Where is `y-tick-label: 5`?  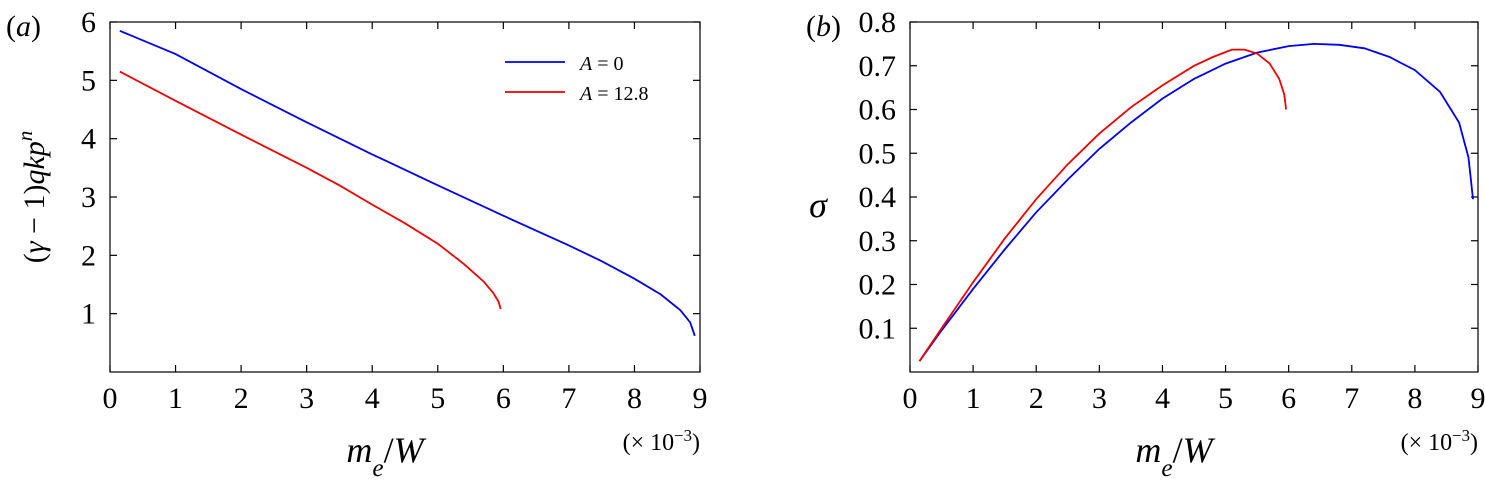 y-tick-label: 5 is located at coordinates (88, 80).